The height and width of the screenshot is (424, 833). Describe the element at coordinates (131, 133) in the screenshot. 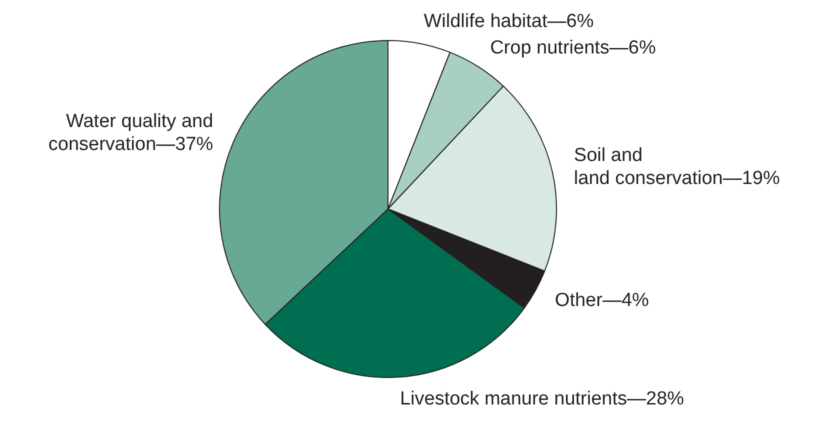

I see `slice-label: Water quality and conservation—37%` at that location.